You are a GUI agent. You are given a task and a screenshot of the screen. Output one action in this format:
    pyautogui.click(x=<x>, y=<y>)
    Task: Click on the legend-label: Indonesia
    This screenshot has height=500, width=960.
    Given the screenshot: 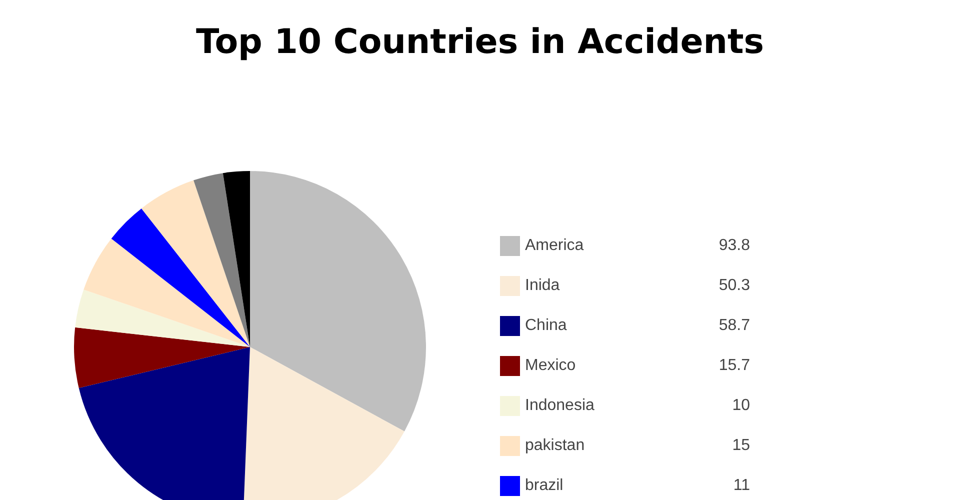 What is the action you would take?
    pyautogui.click(x=559, y=406)
    